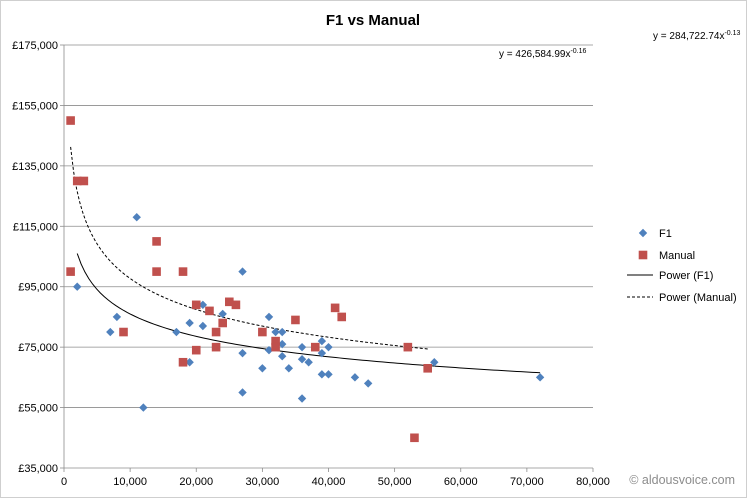 This screenshot has width=747, height=502. I want to click on equation-f1: y = 284,722.74x-0.13, so click(697, 36).